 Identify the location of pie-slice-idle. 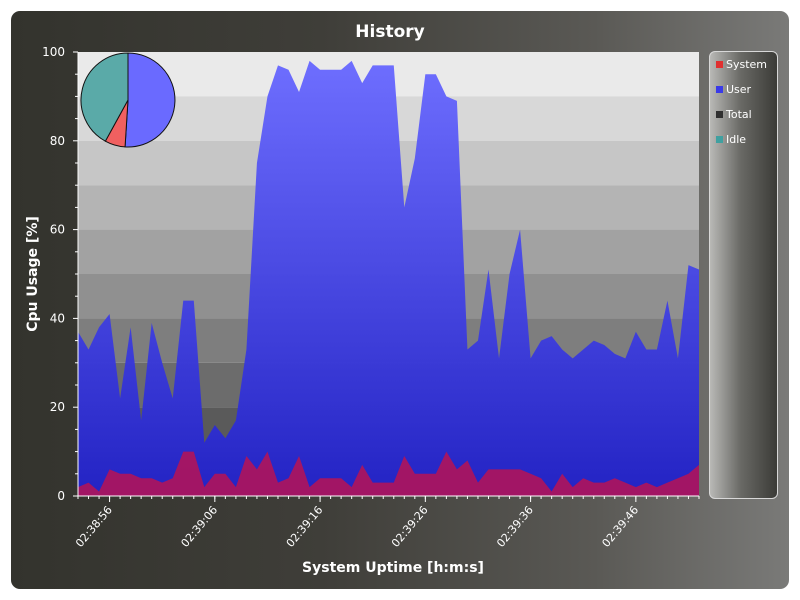
(104, 97).